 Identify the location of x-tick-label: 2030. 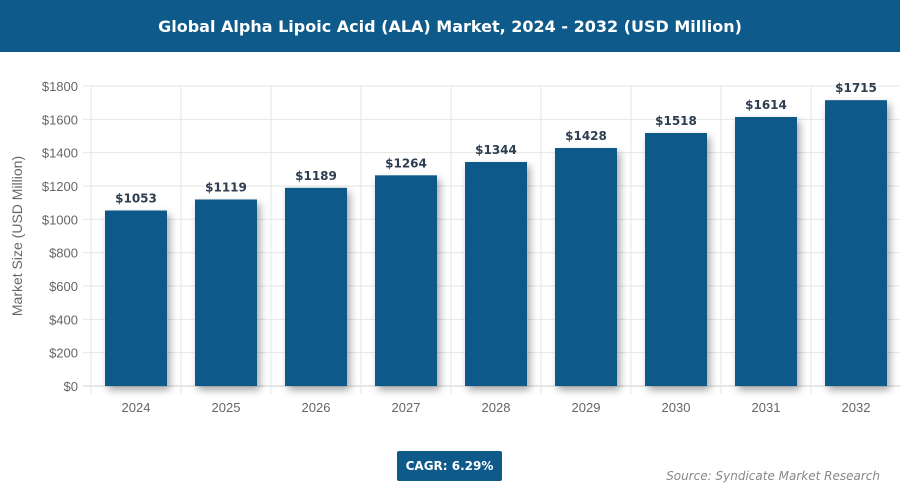
(676, 407).